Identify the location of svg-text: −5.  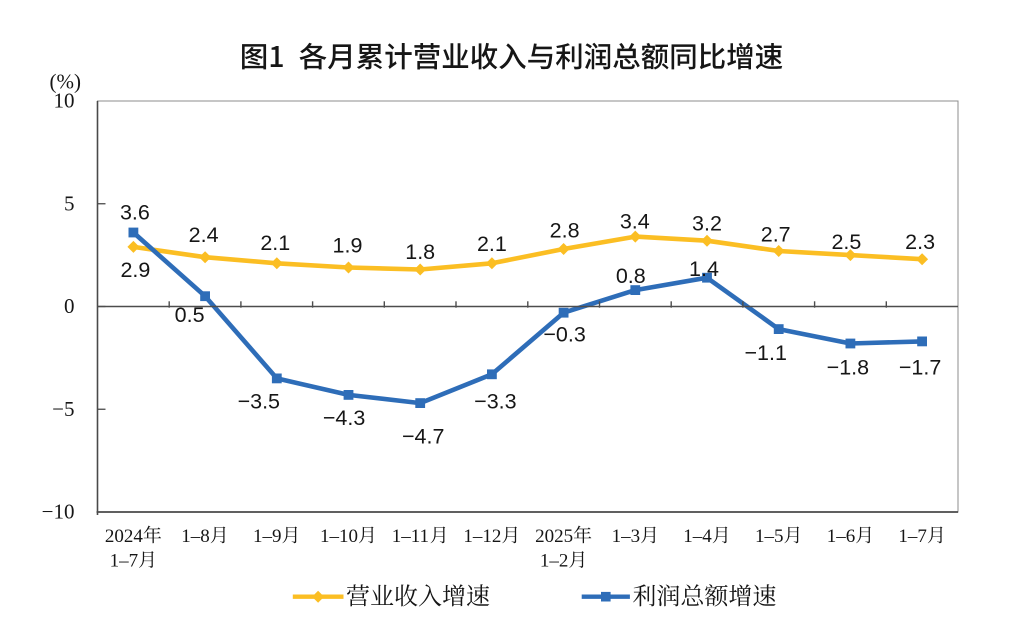
(63, 409).